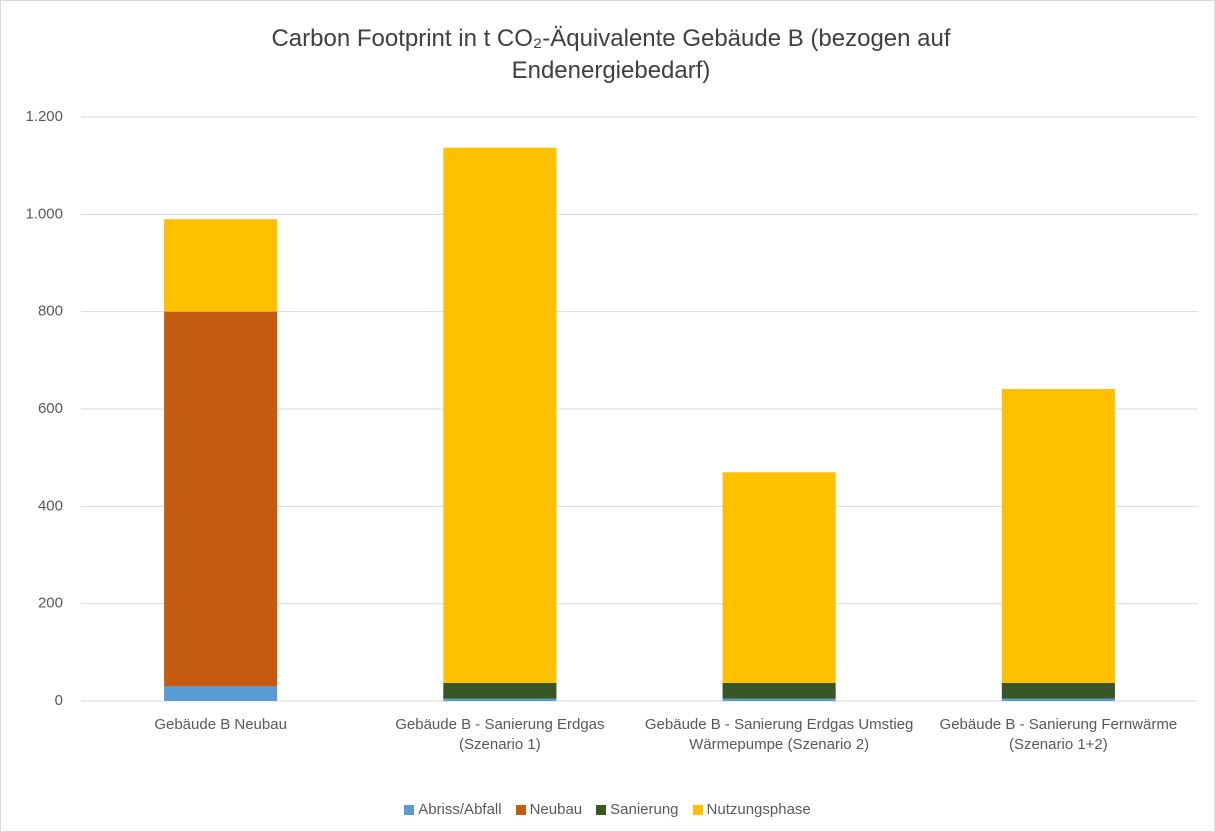  I want to click on y-tick-label: 800, so click(50, 311).